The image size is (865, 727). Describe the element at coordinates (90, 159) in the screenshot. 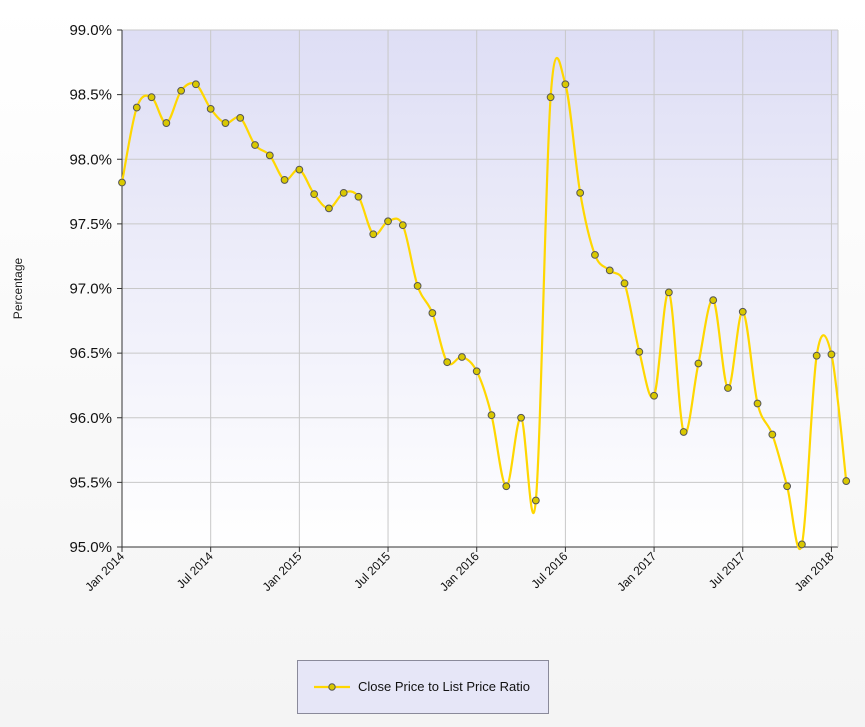

I see `y-tick-label: 98.0%` at that location.